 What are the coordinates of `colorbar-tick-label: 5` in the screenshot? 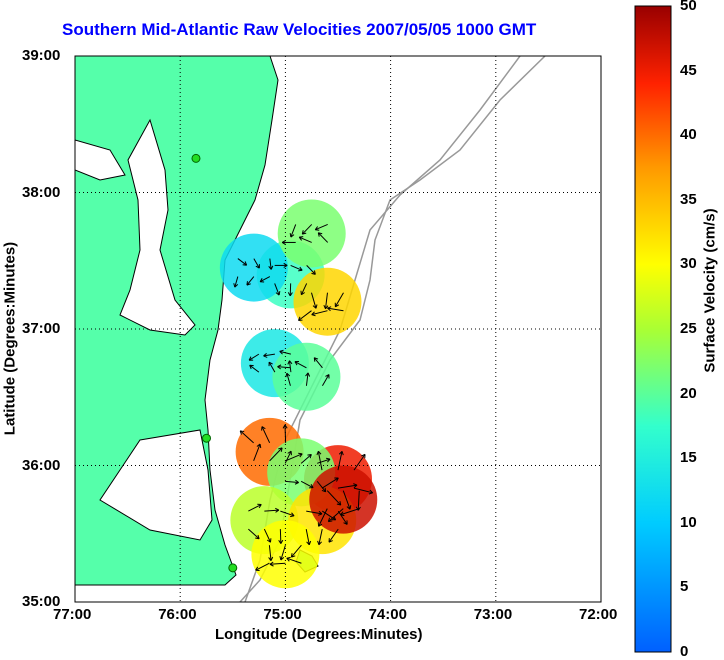 It's located at (684, 586).